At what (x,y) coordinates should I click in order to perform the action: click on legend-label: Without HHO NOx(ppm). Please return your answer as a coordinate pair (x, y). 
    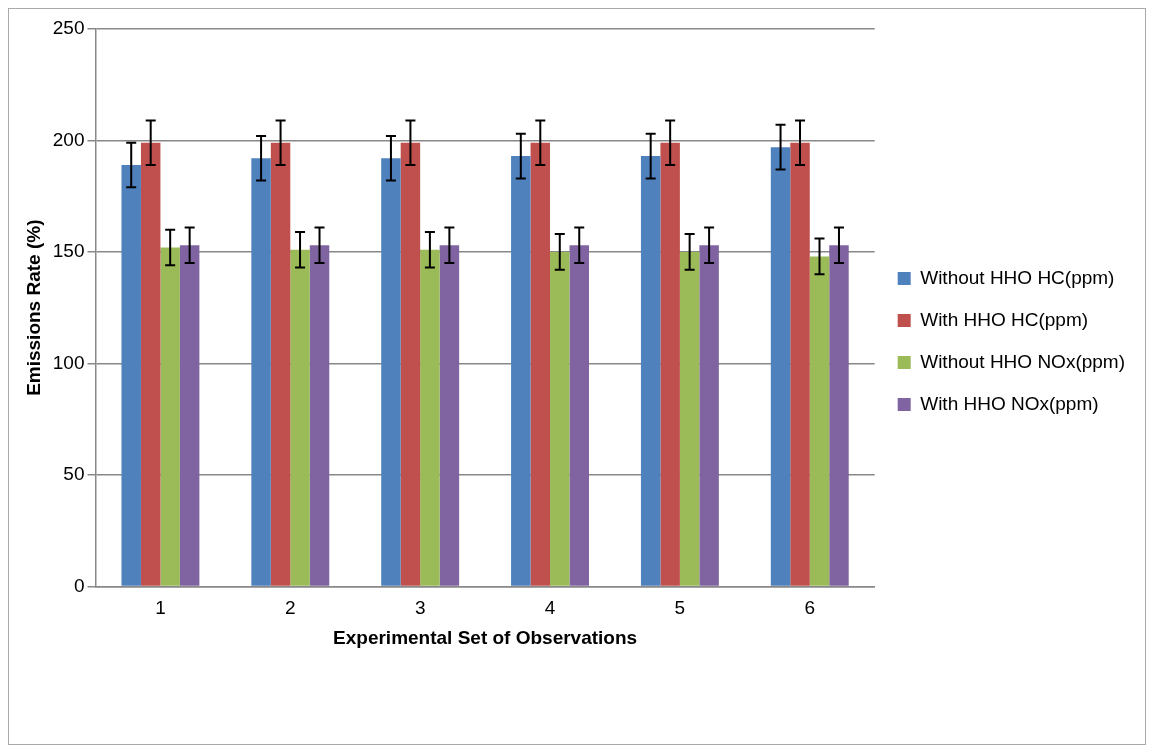
    Looking at the image, I should click on (1023, 361).